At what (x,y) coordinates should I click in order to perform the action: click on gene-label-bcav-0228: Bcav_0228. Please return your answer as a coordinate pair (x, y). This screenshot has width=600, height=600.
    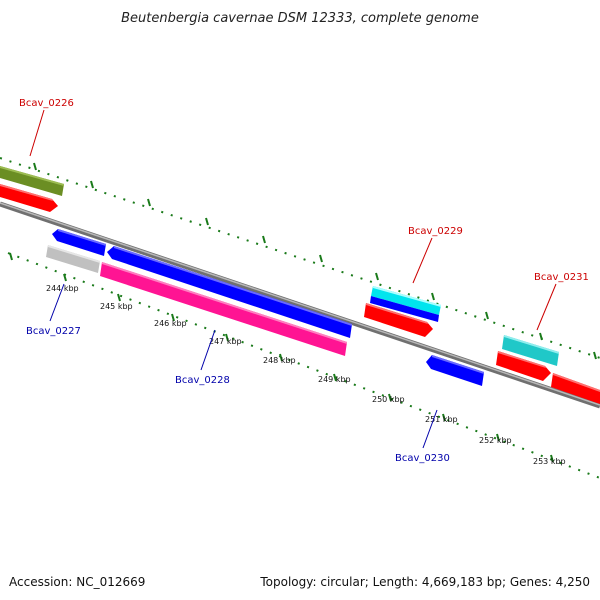
    Looking at the image, I should click on (202, 380).